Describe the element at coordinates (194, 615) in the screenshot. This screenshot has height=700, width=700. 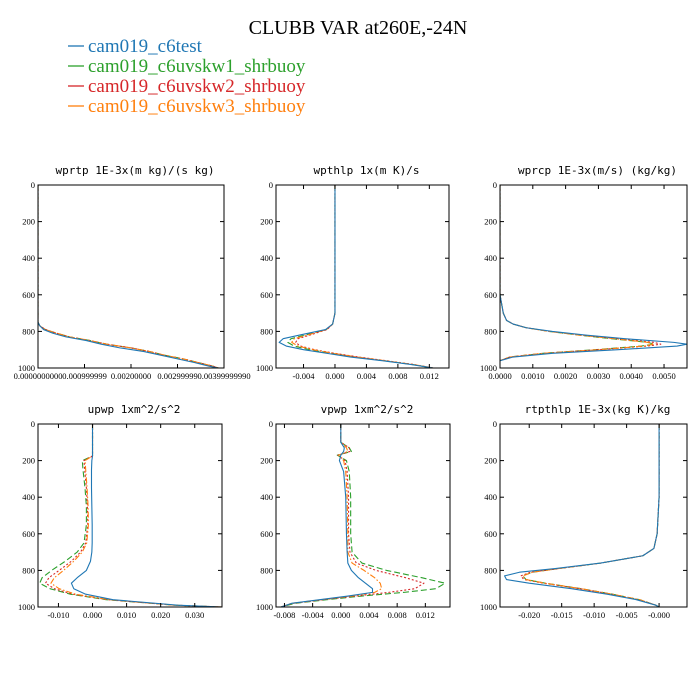
I see `x-tick-label: 0.030` at that location.